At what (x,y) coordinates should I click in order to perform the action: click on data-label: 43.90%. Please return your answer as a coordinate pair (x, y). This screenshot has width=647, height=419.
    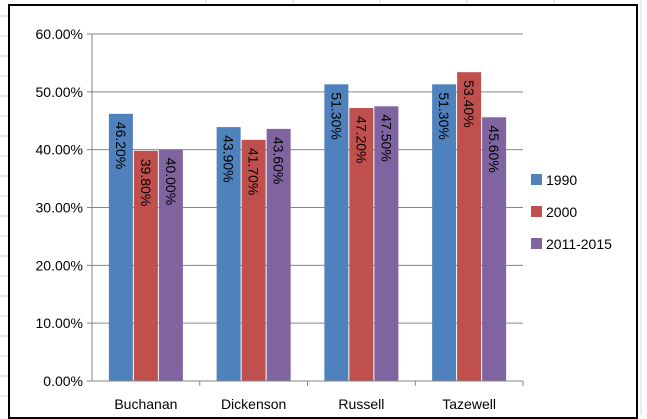
    Looking at the image, I should click on (229, 158).